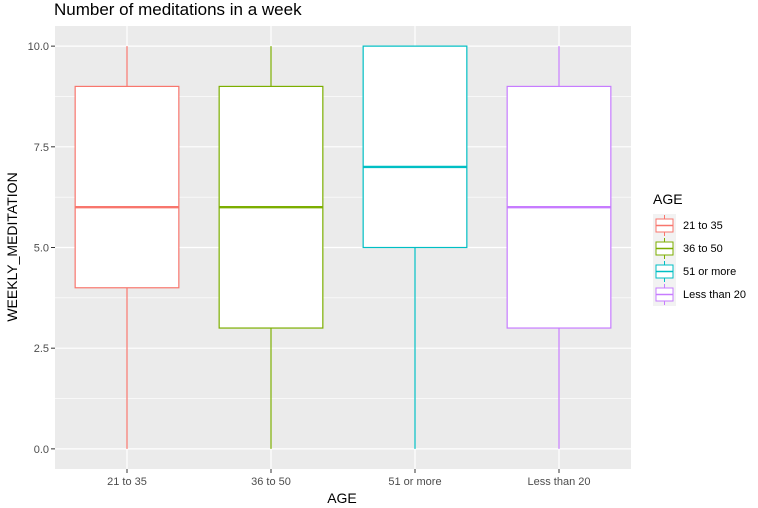 The width and height of the screenshot is (758, 508). What do you see at coordinates (559, 482) in the screenshot?
I see `x-tick-label: Less than 20` at bounding box center [559, 482].